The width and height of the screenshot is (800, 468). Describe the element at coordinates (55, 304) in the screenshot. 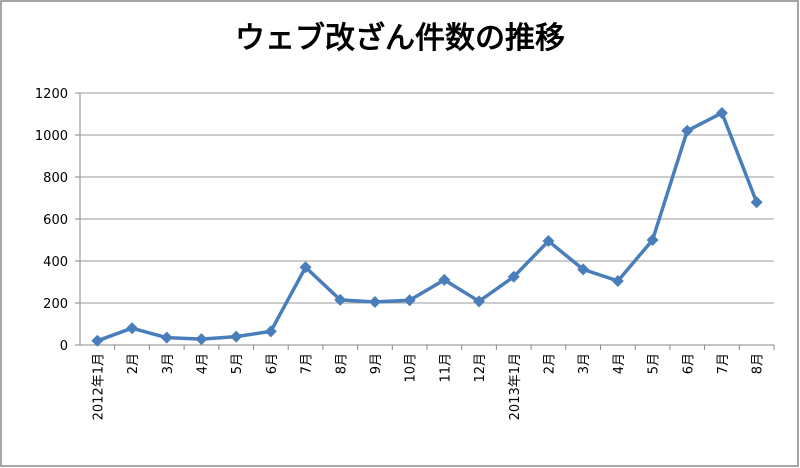

I see `y-tick-label: 200` at that location.